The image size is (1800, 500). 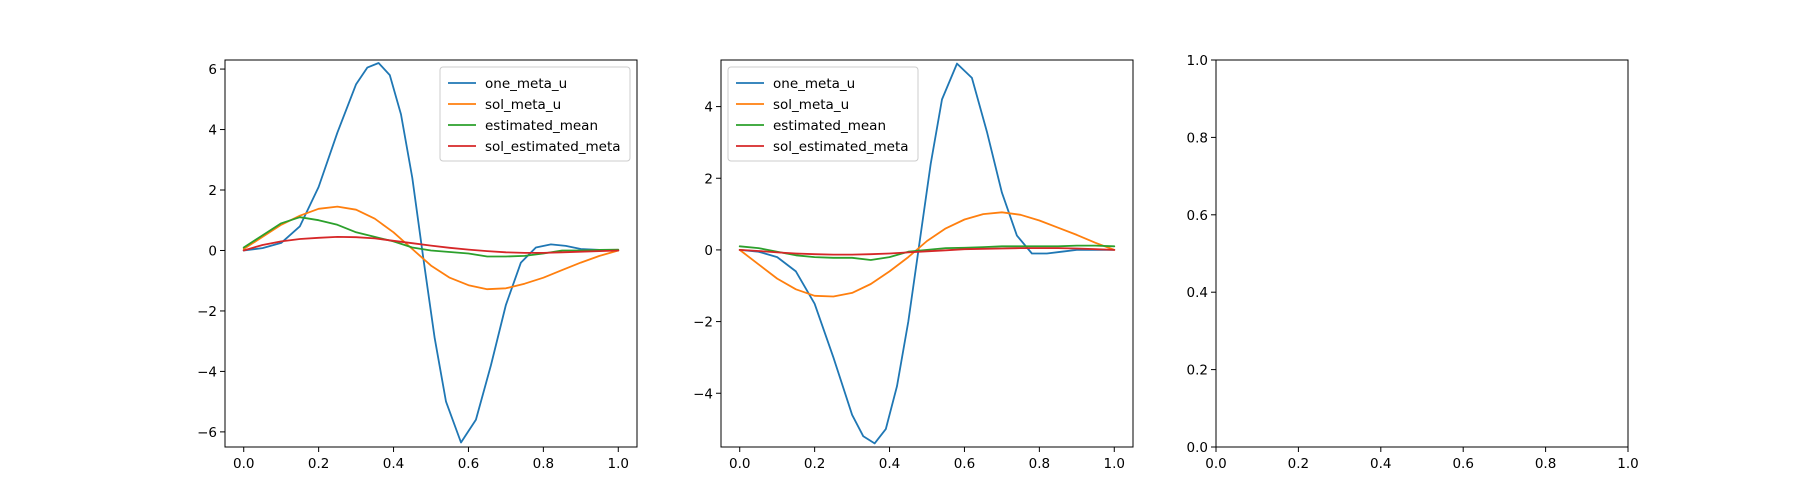 I want to click on y-tick-label: 0.2, so click(x=1197, y=371).